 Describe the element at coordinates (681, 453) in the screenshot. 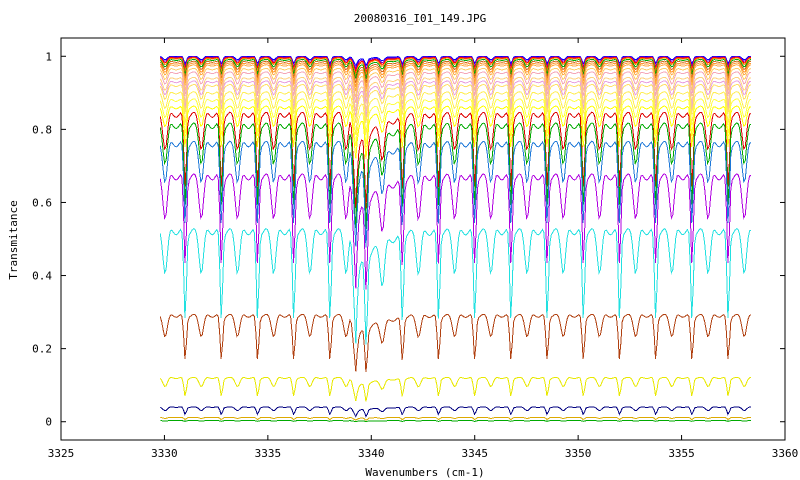

I see `x-tick-label: 3355` at that location.